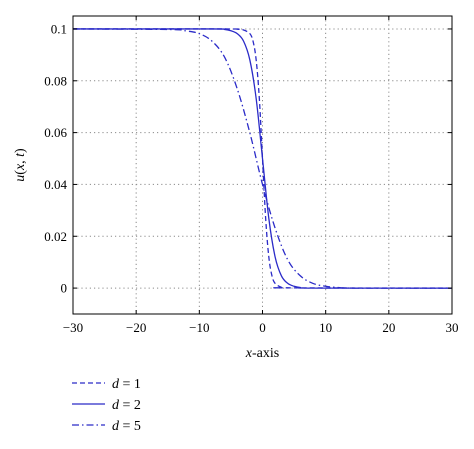 The height and width of the screenshot is (449, 474). What do you see at coordinates (262, 353) in the screenshot?
I see `x-axis-title: x-axis` at bounding box center [262, 353].